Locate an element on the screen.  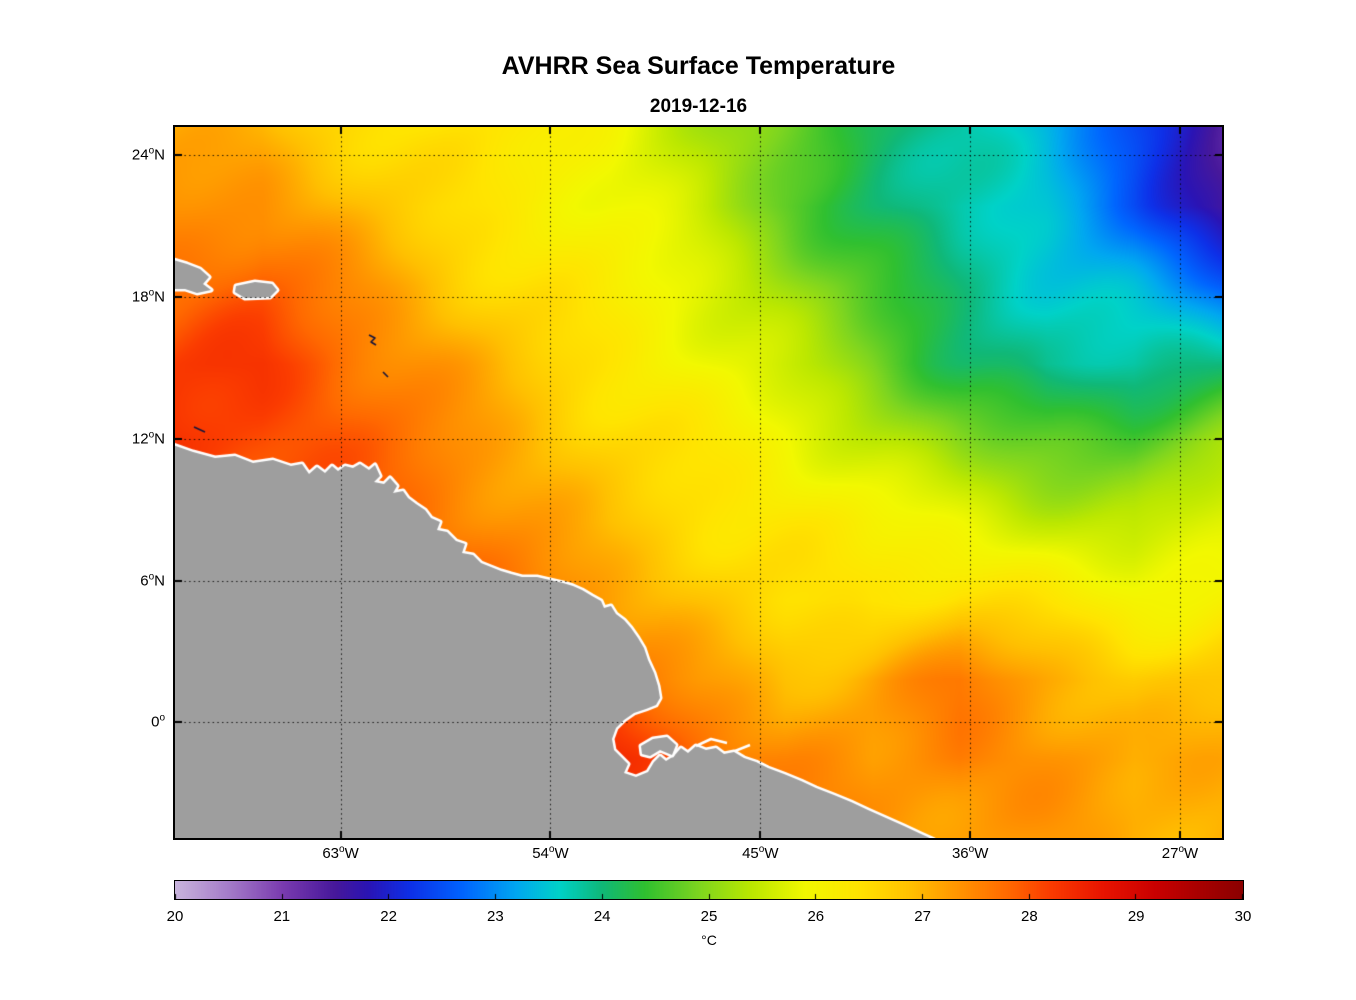
lat-tick-label: 0o is located at coordinates (158, 721).